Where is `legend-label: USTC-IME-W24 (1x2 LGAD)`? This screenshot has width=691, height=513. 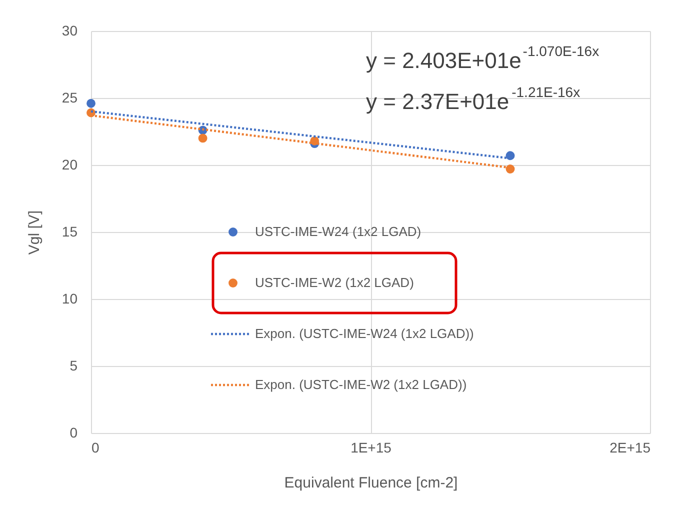 legend-label: USTC-IME-W24 (1x2 LGAD) is located at coordinates (338, 231).